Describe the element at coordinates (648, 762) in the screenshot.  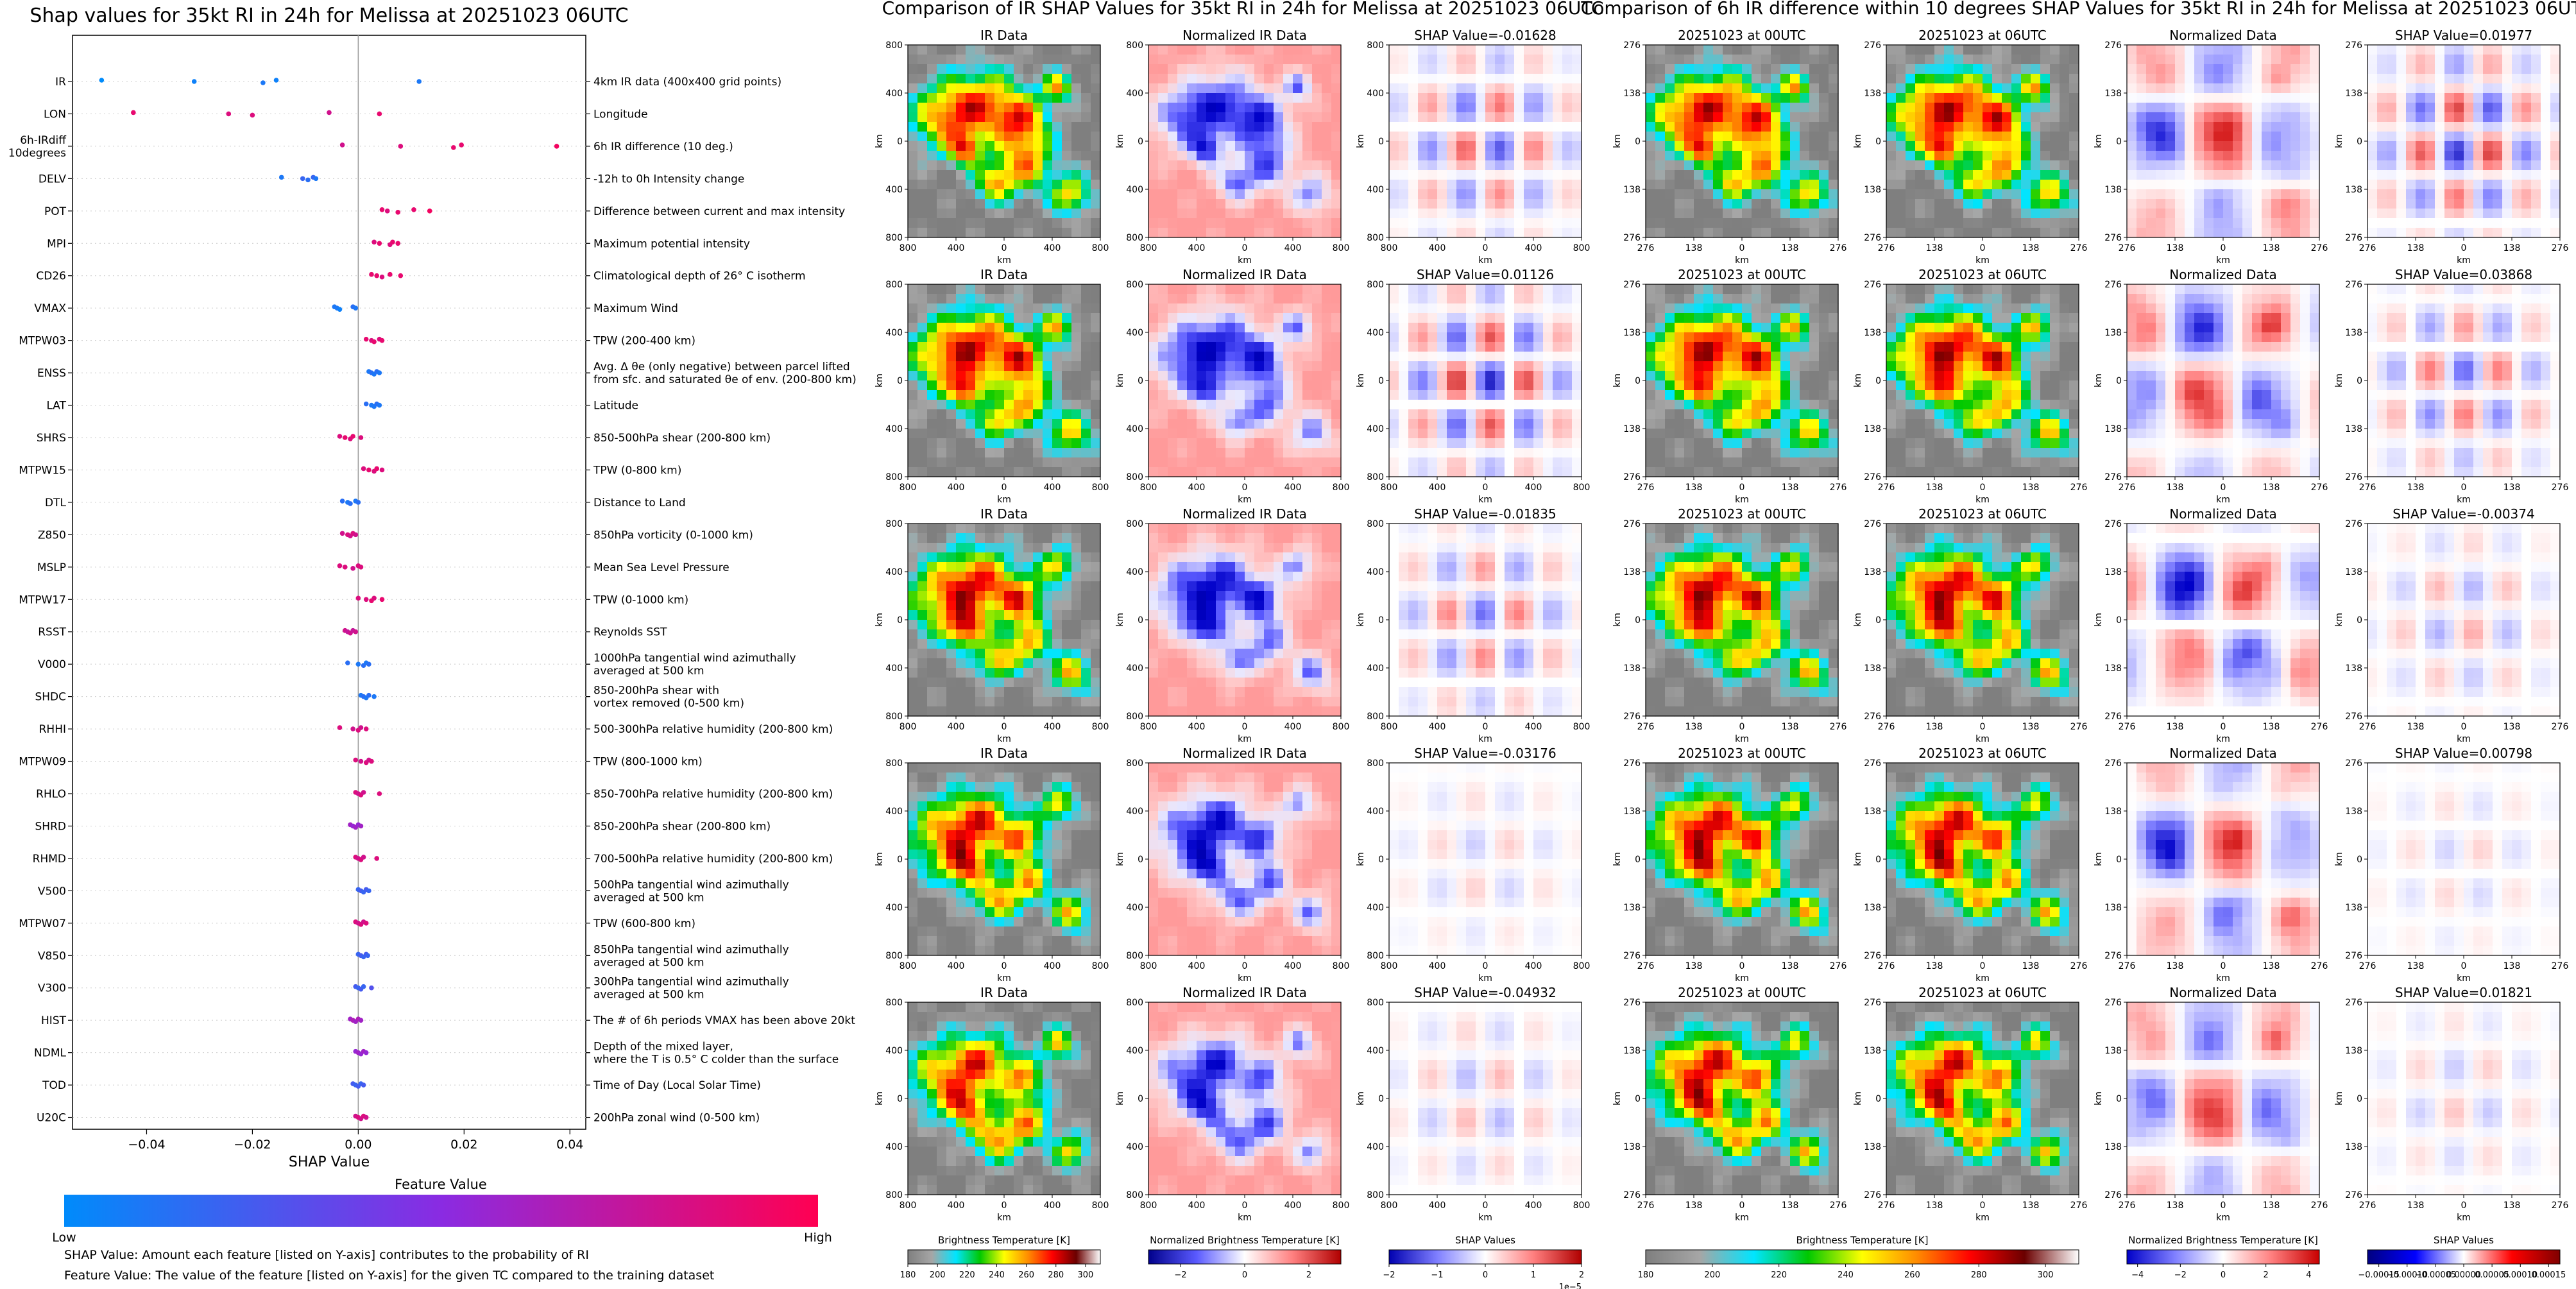
I see `feature-description: TPW (800-1000 km)` at that location.